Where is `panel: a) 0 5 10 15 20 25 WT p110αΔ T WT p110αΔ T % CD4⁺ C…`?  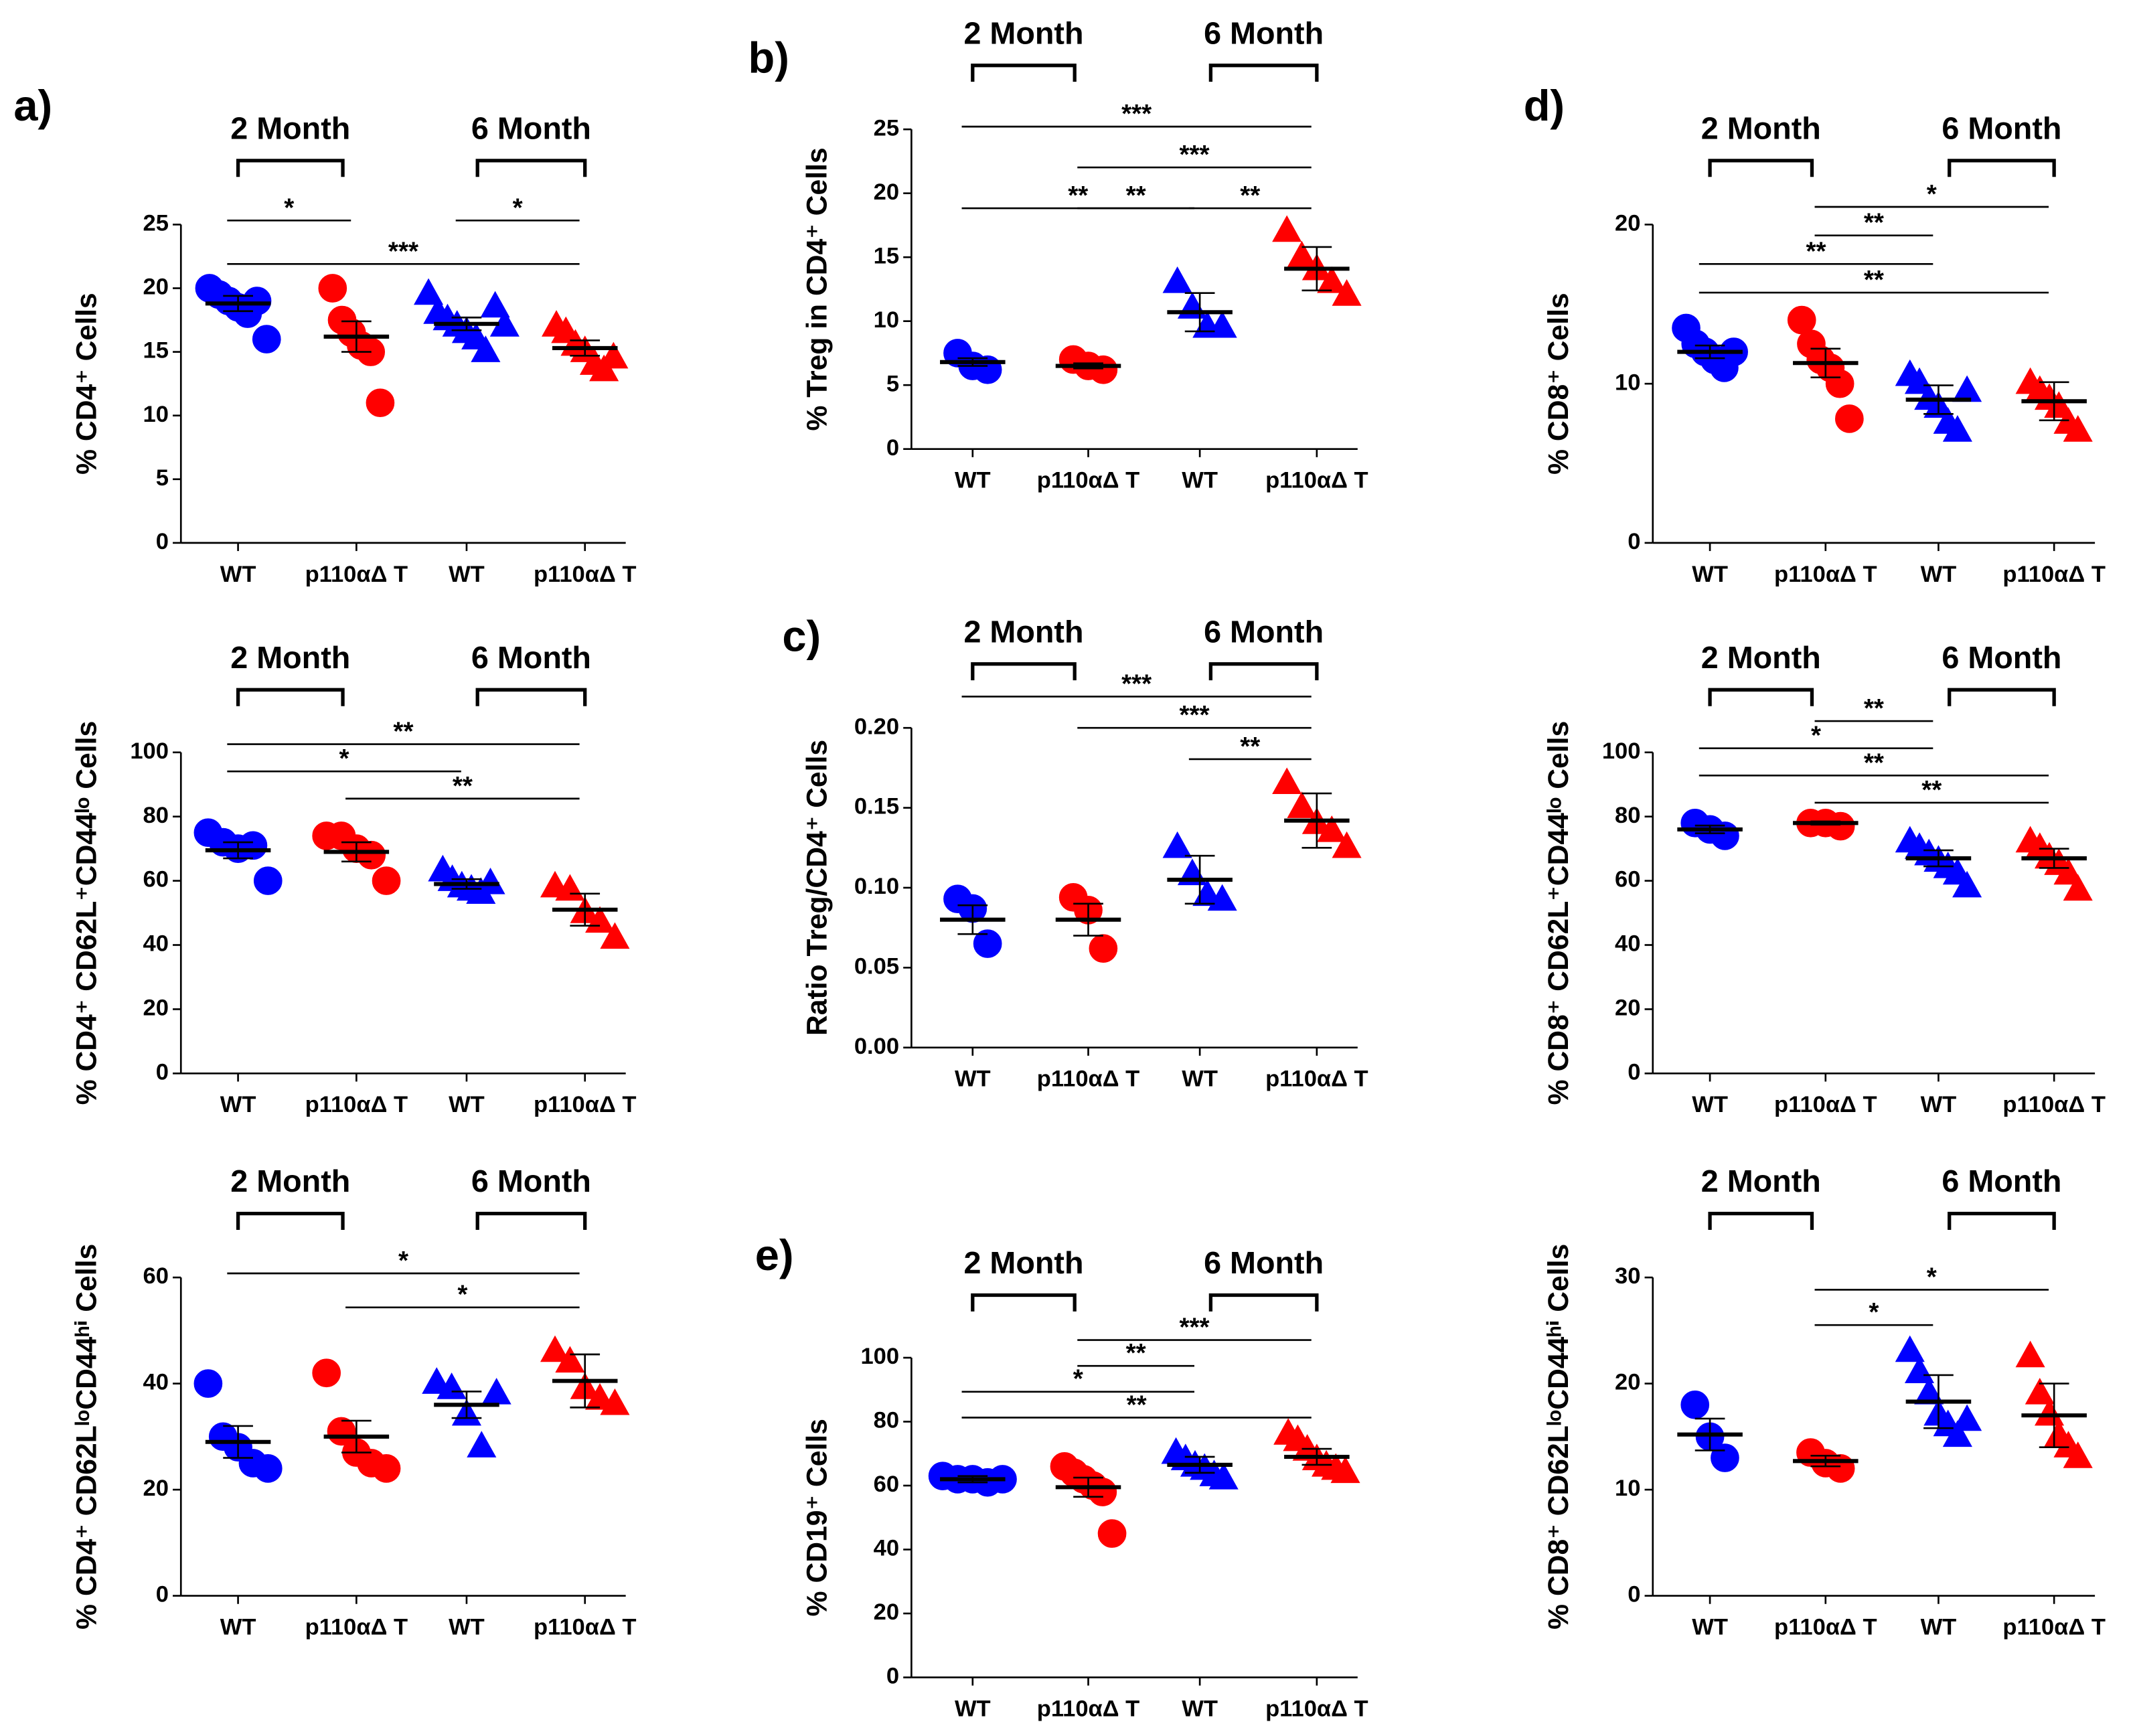 panel: a) 0 5 10 15 20 25 WT p110αΔ T WT p110αΔ T % CD4⁺ C… is located at coordinates (324, 334).